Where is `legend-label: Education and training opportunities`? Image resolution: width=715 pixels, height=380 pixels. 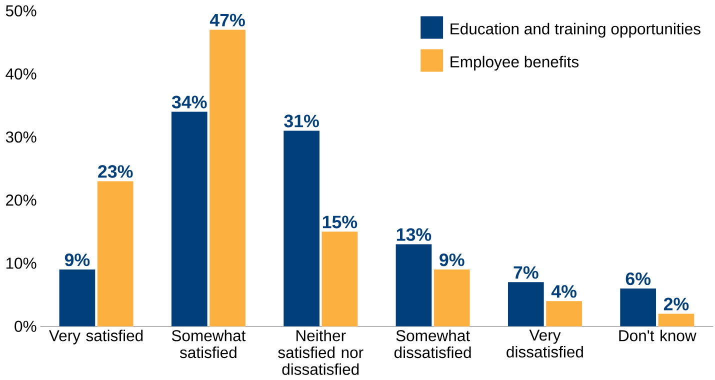
legend-label: Education and training opportunities is located at coordinates (575, 30).